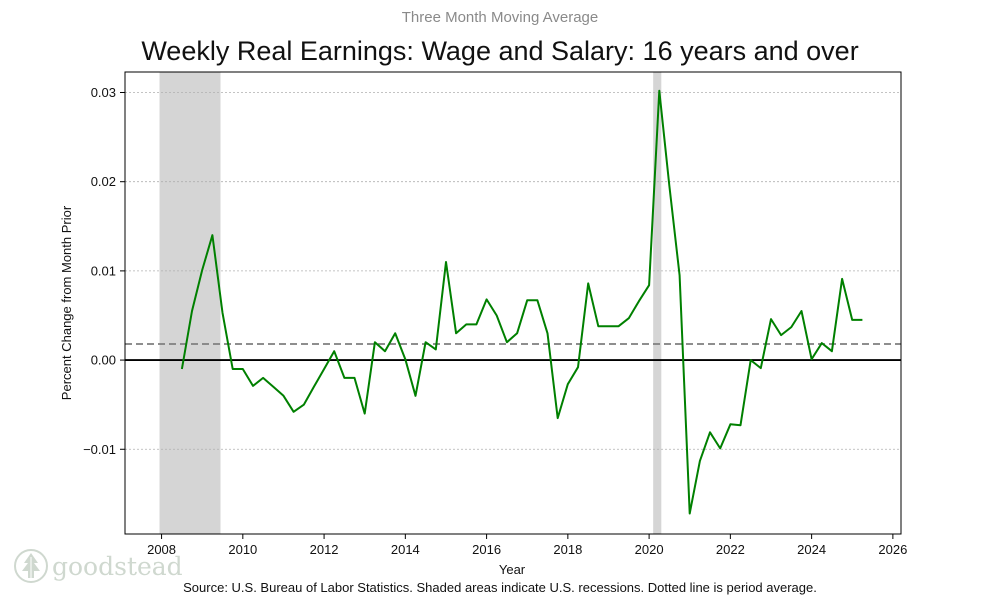 This screenshot has height=600, width=1000. What do you see at coordinates (103, 270) in the screenshot?
I see `y-tick-label-2: 0.01` at bounding box center [103, 270].